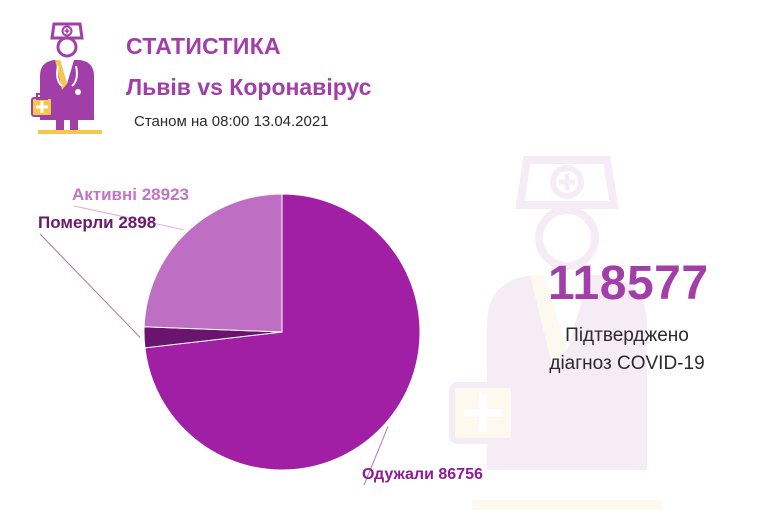  Describe the element at coordinates (130, 194) in the screenshot. I see `label-active: Активні 28923` at that location.